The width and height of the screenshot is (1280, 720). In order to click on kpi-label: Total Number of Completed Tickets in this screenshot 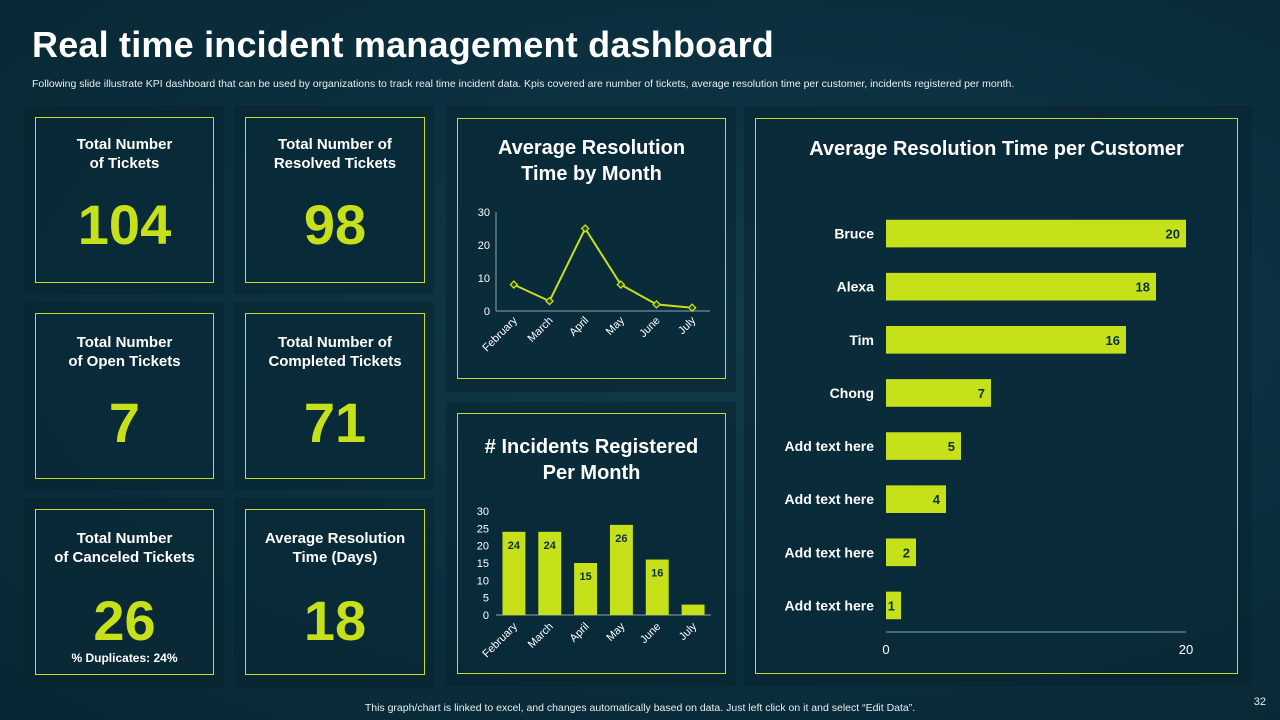, I will do `click(335, 352)`.